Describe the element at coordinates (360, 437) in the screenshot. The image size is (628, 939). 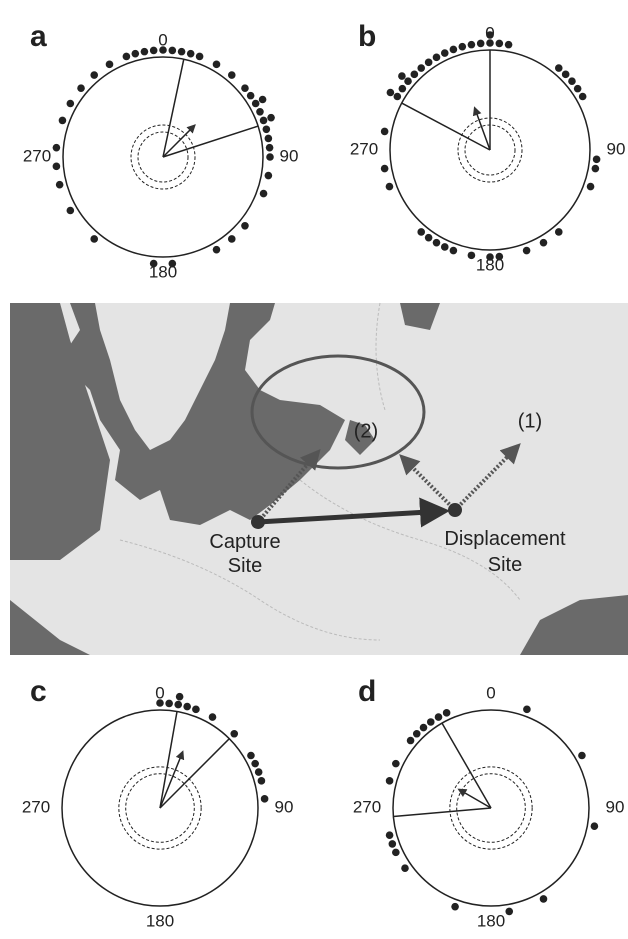
I see `map-lake` at that location.